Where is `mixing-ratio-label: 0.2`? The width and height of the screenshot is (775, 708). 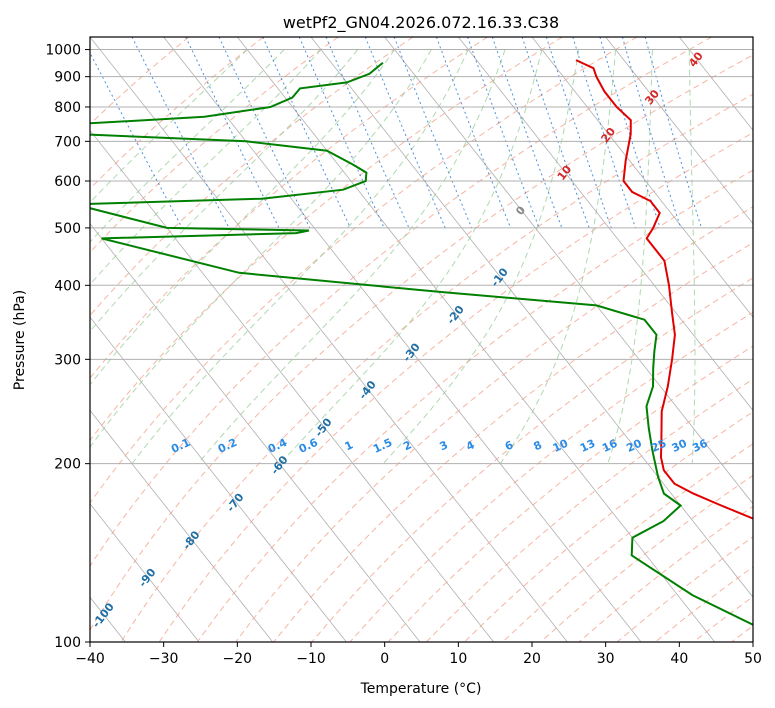 mixing-ratio-label: 0.2 is located at coordinates (227, 446).